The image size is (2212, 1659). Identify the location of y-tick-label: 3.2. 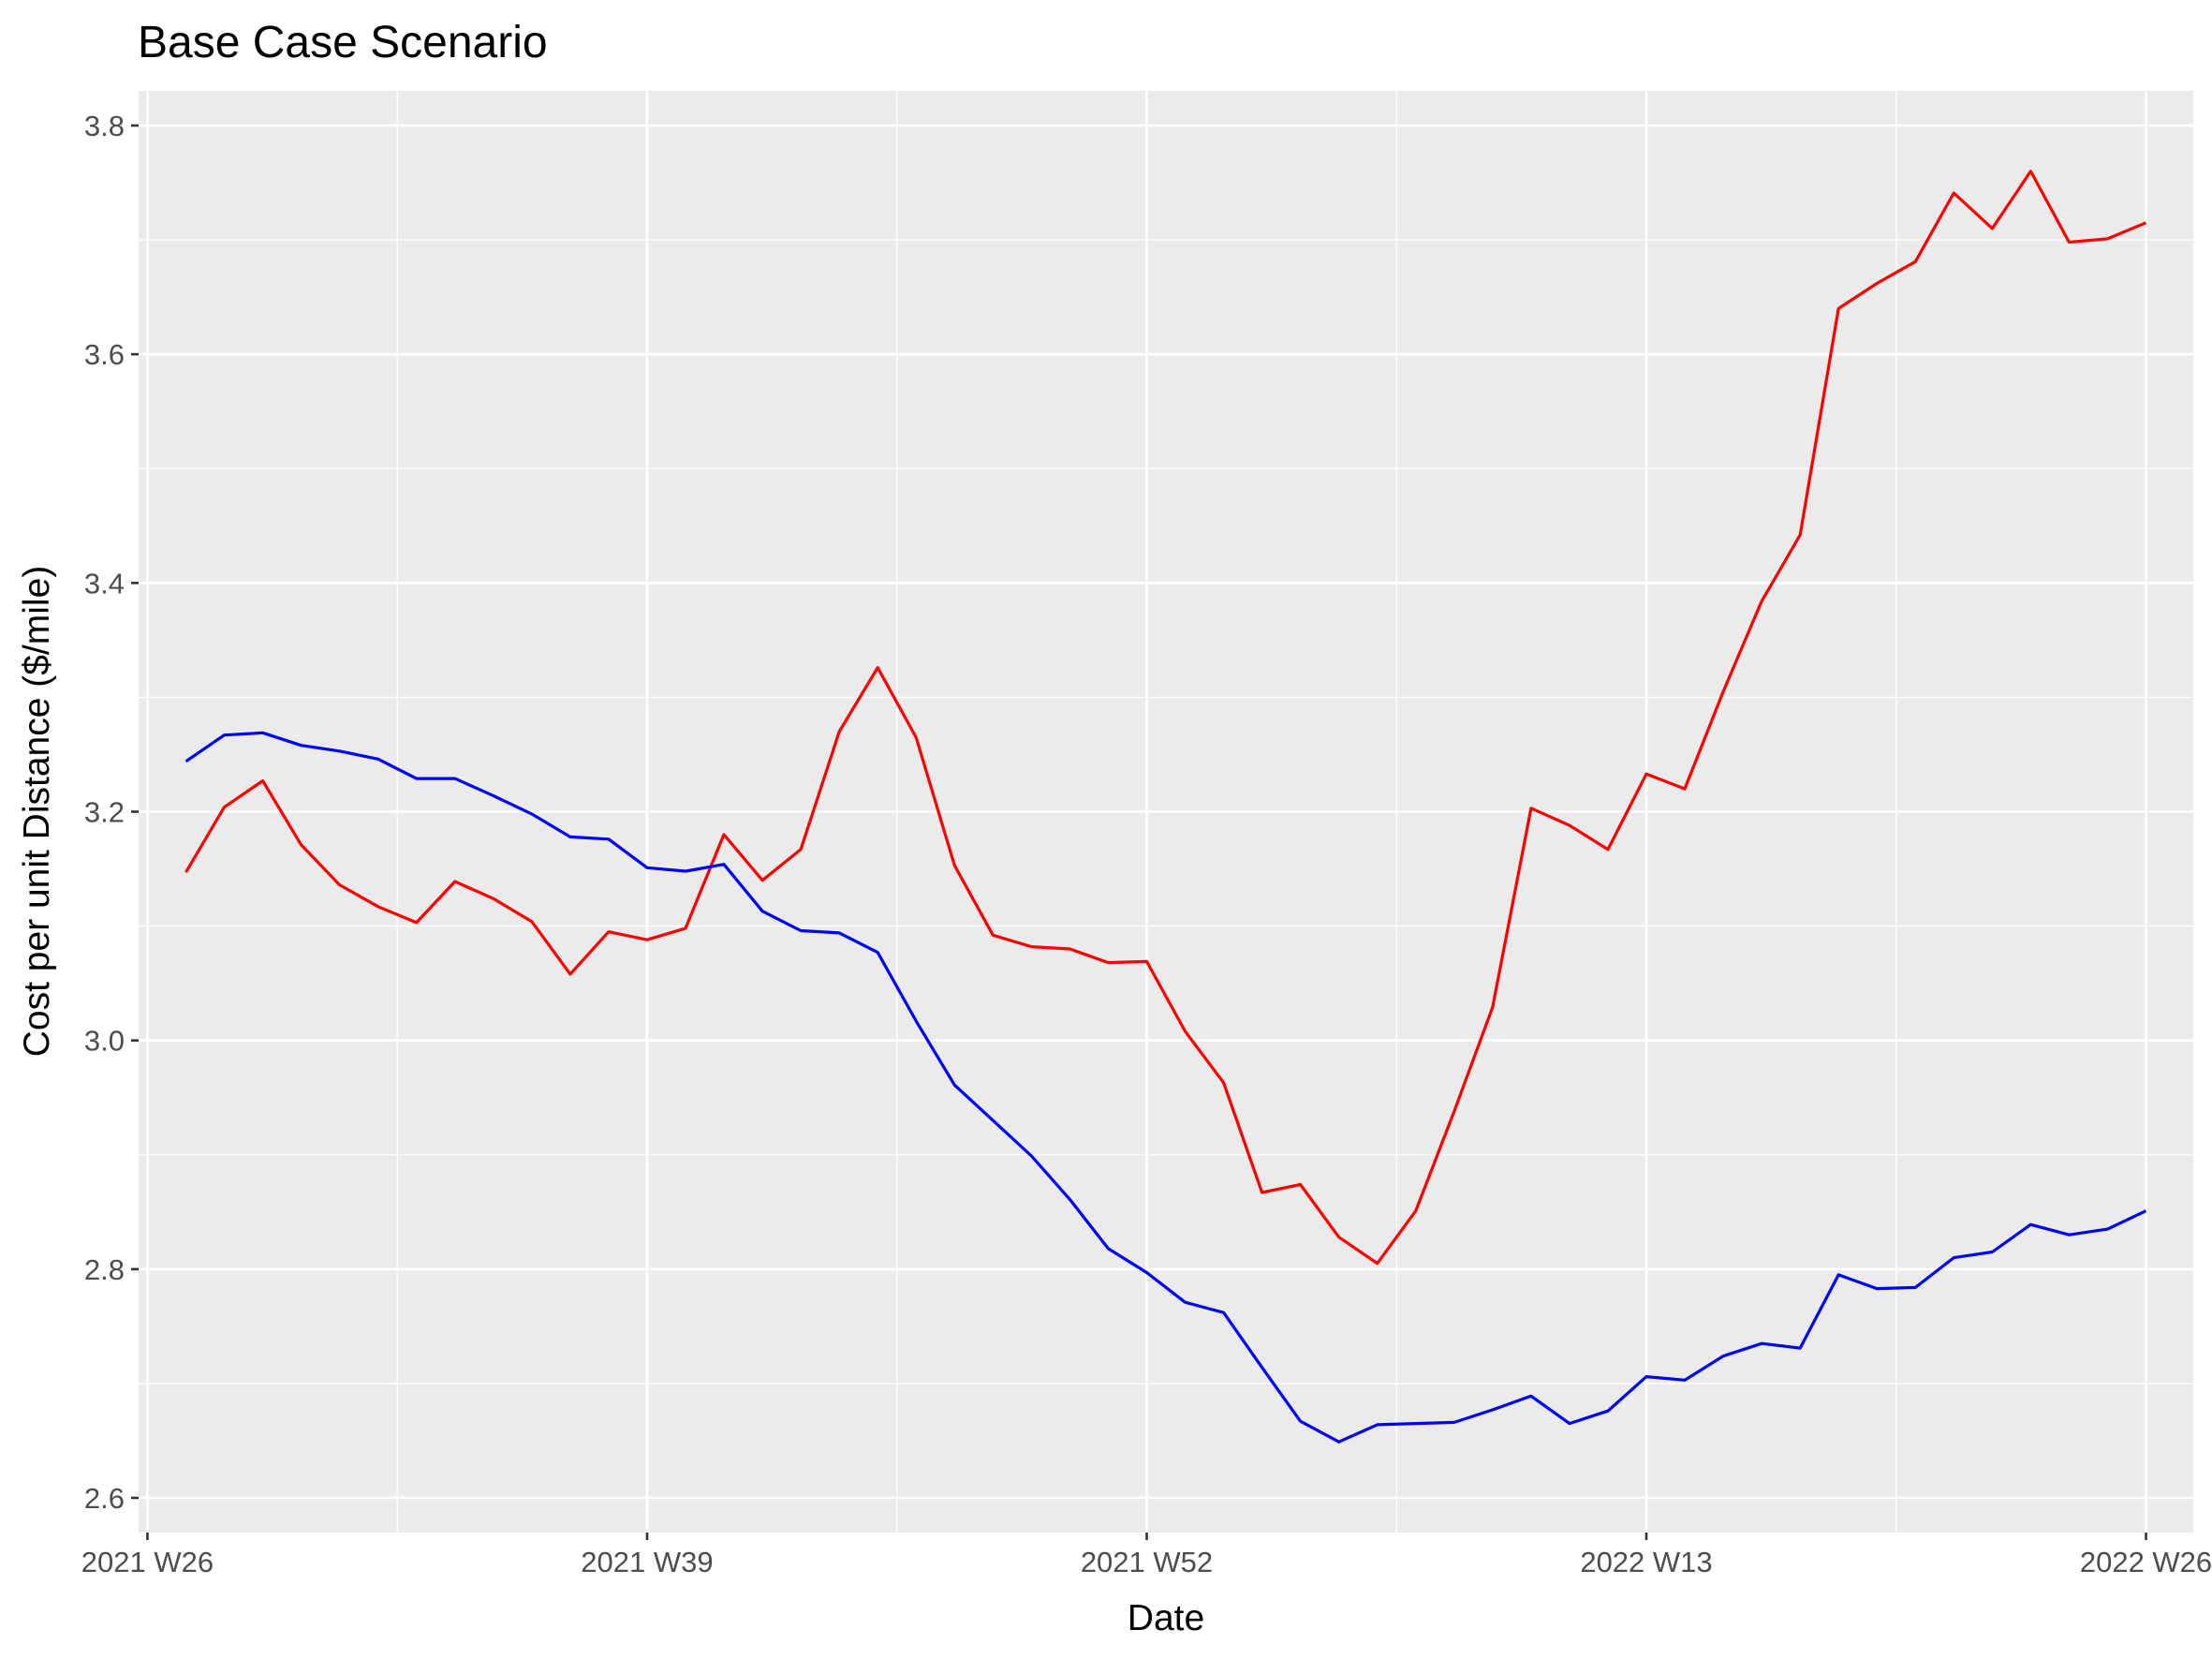
(105, 812).